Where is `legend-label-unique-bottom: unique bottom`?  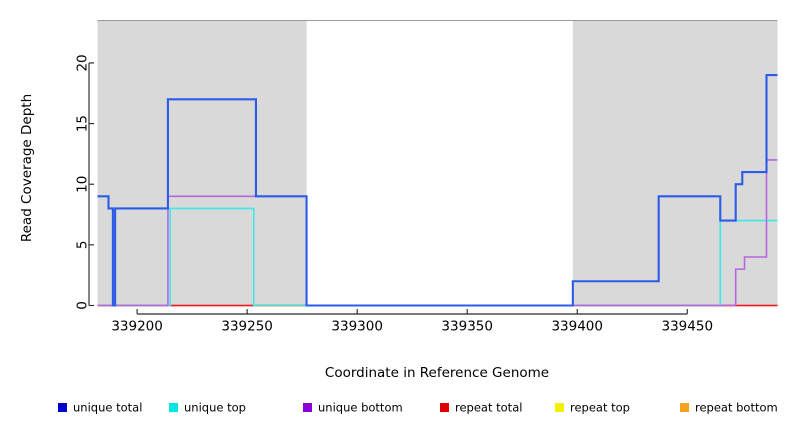
legend-label-unique-bottom: unique bottom is located at coordinates (360, 408).